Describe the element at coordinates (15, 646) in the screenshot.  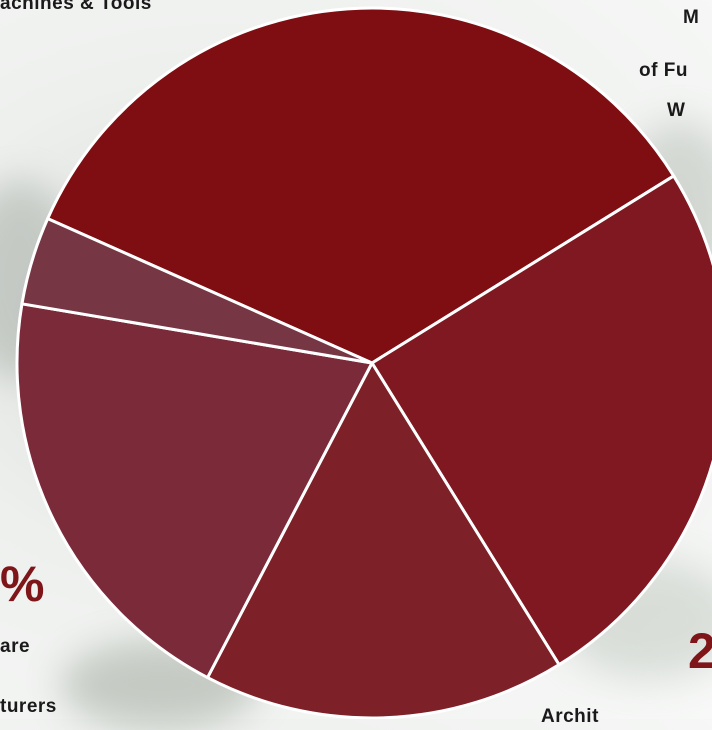
I see `label-left-1: are` at that location.